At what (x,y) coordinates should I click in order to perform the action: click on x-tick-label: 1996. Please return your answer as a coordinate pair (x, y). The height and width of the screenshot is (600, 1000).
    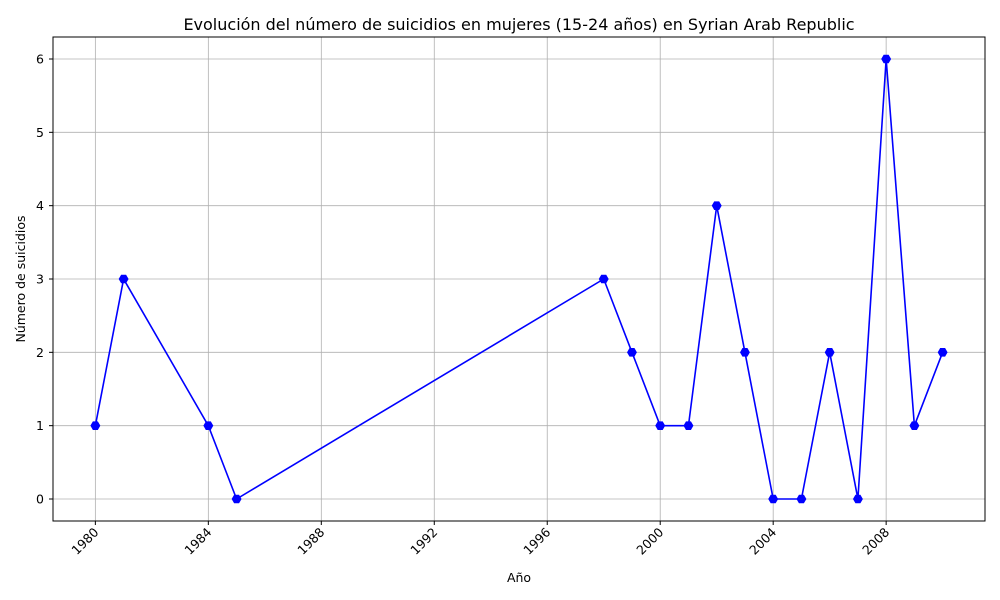
    Looking at the image, I should click on (536, 540).